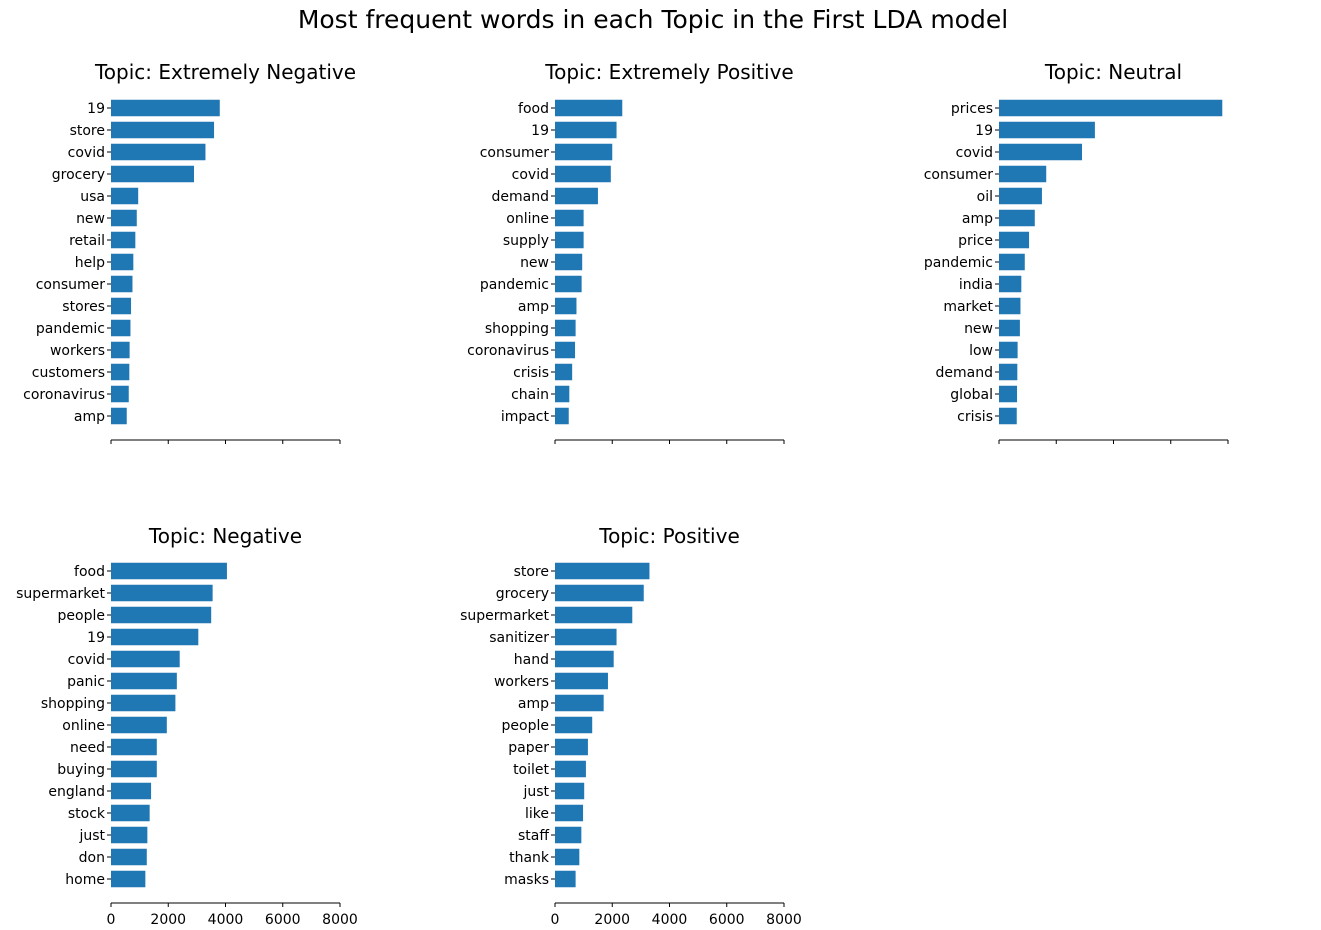  I want to click on category-label: don, so click(92, 858).